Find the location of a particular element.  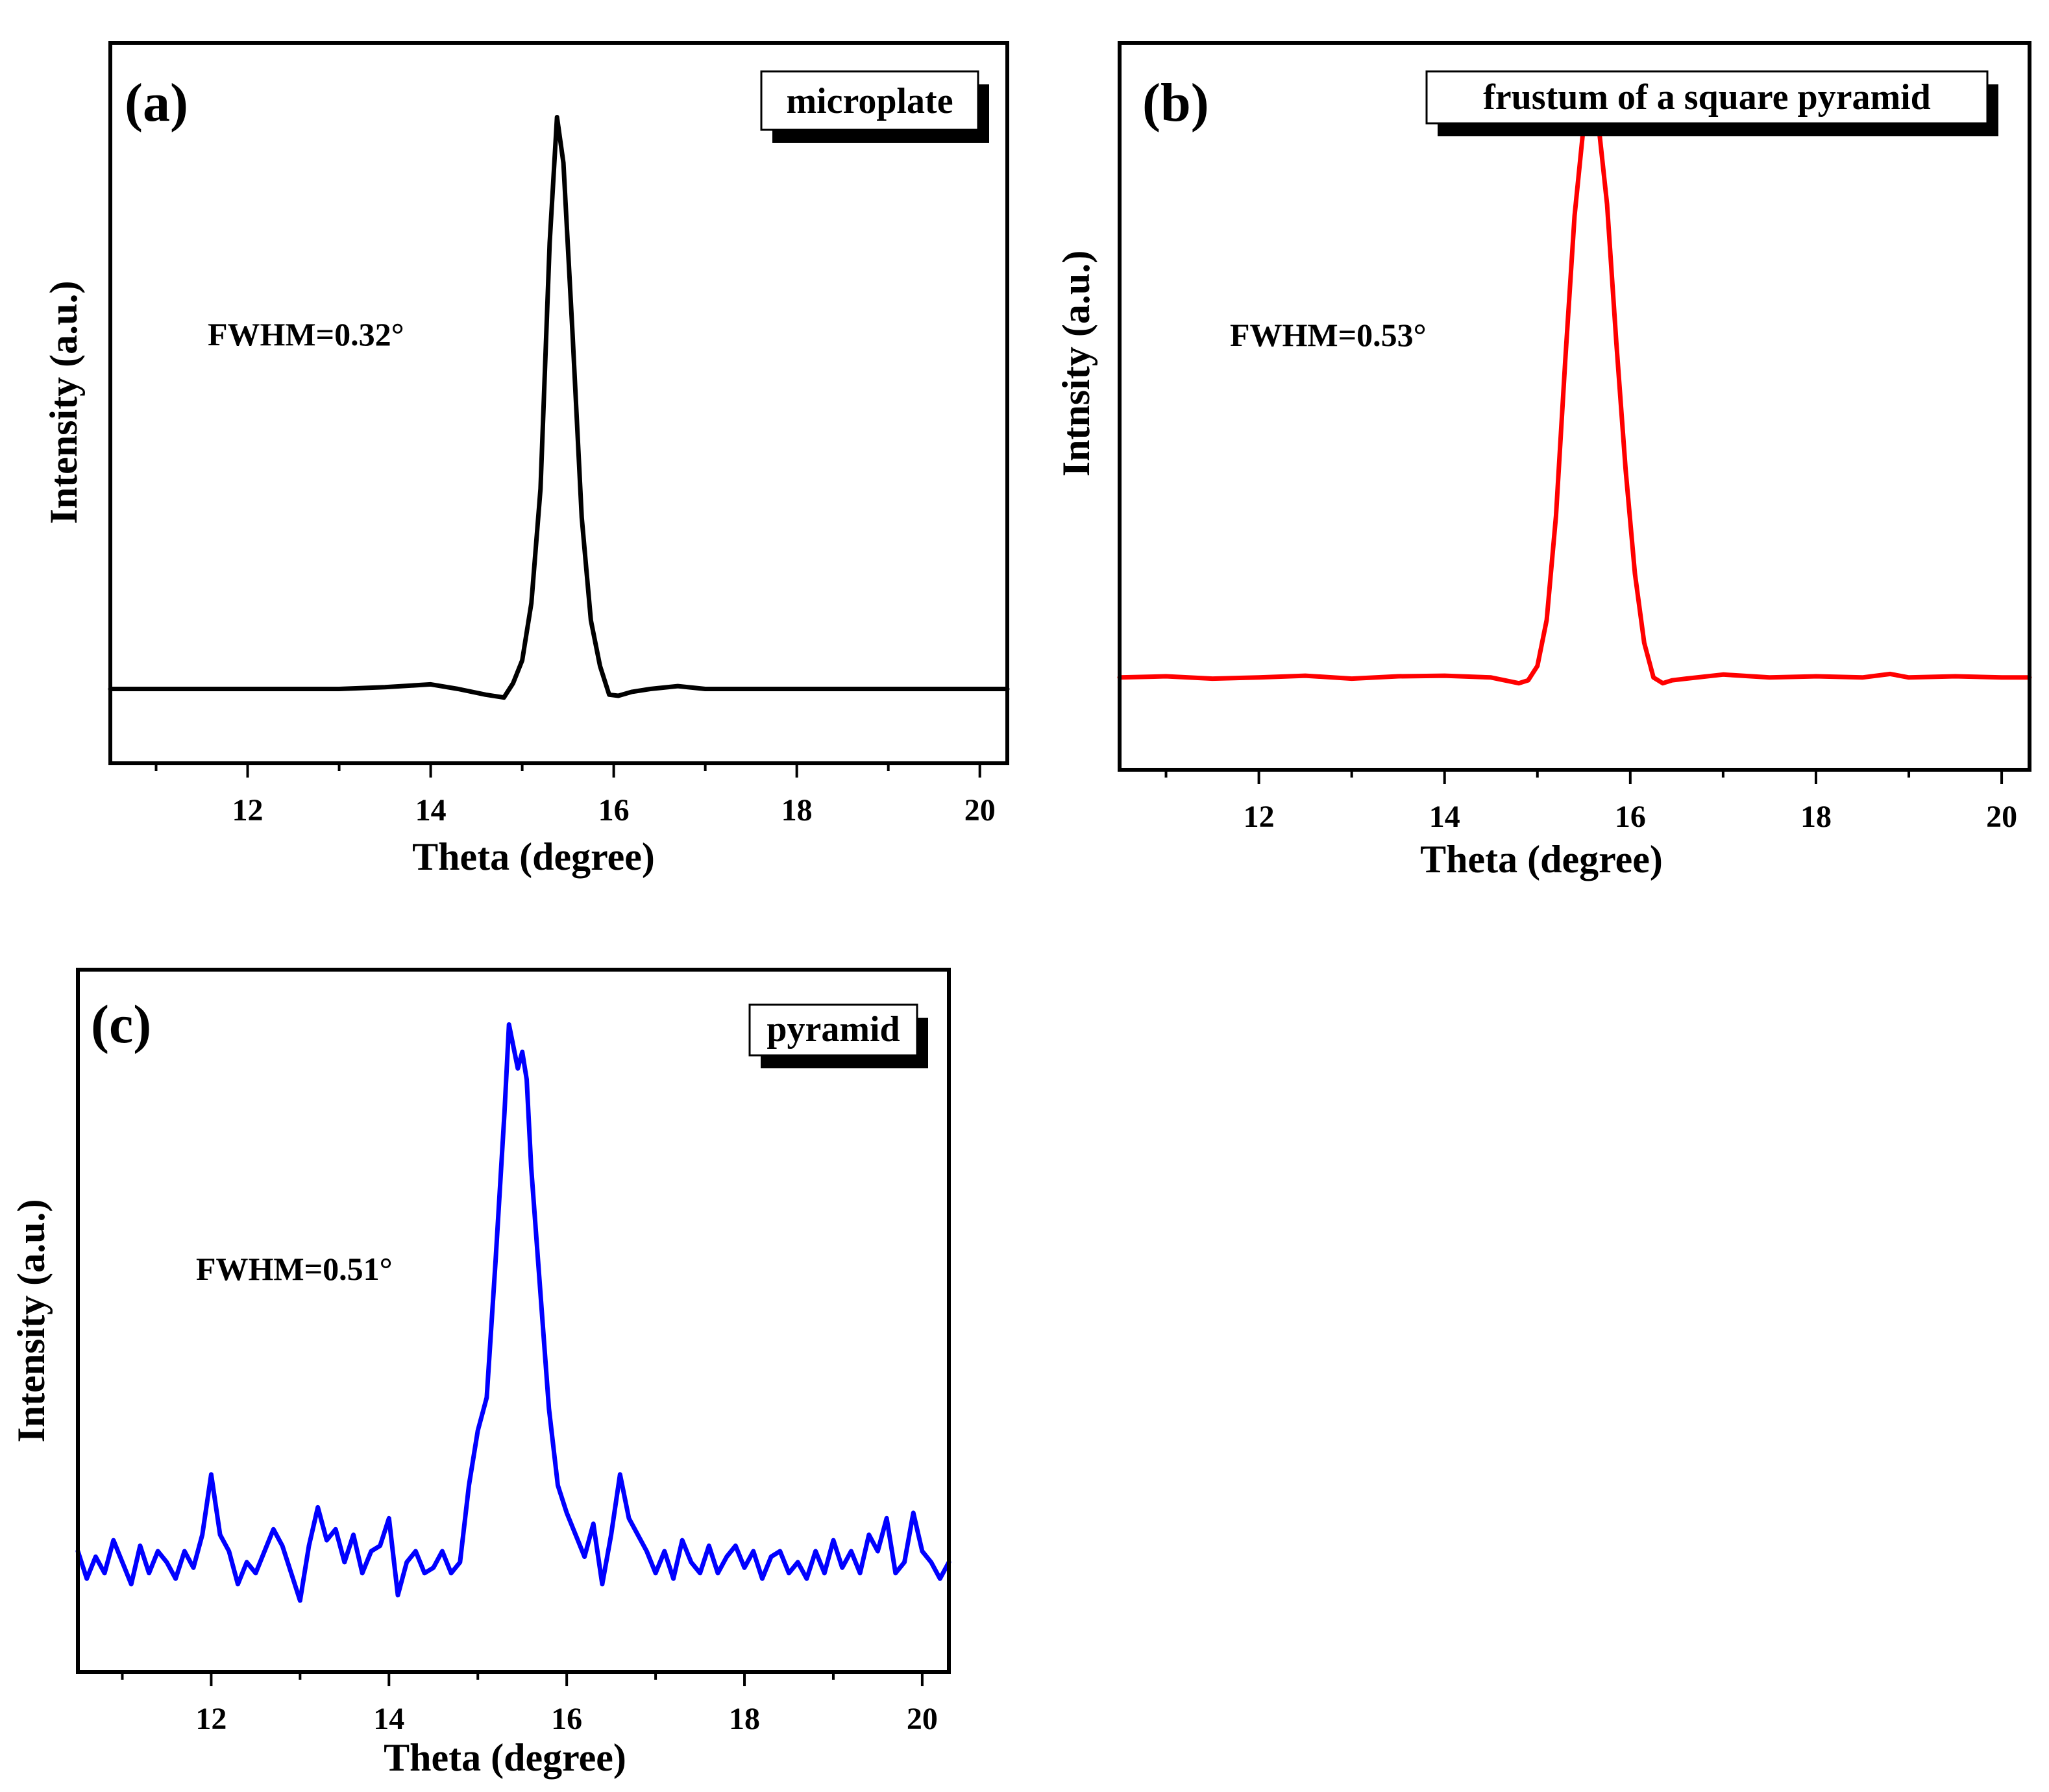

panel-b-y-title: Intnsity (a.u.) is located at coordinates (1076, 363).